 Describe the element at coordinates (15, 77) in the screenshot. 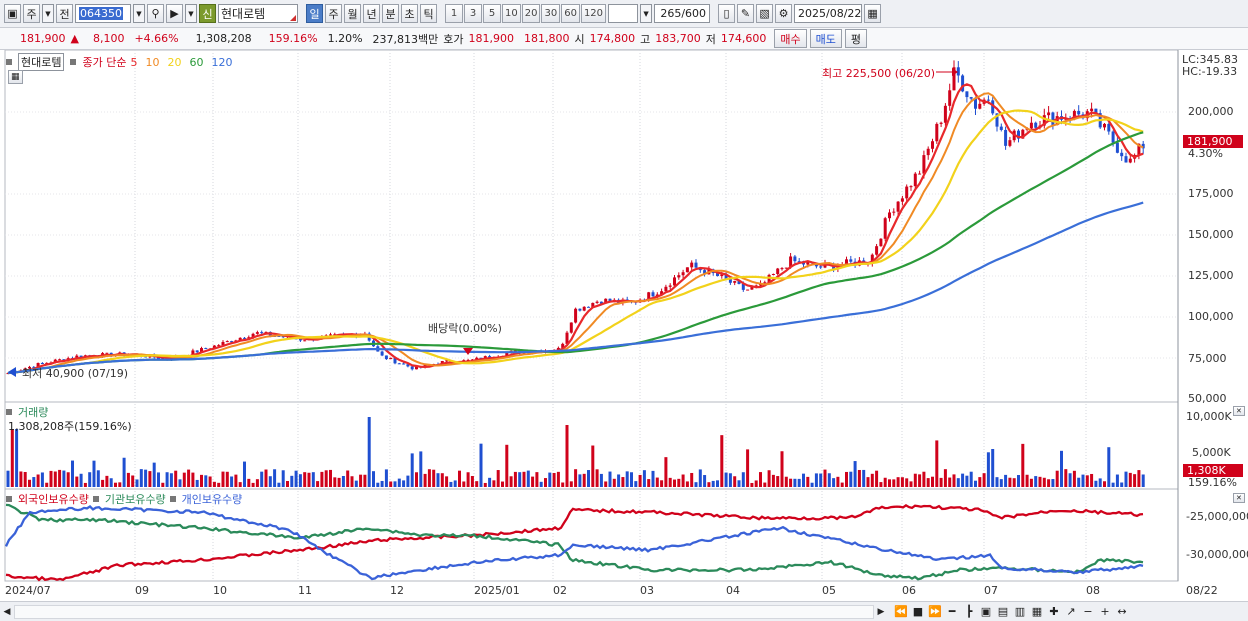

I see `grid-toggle-icon: ▦` at that location.